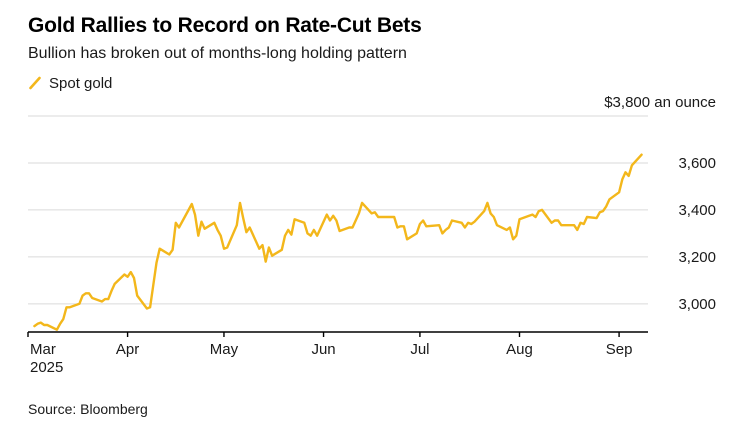 This screenshot has width=747, height=437. What do you see at coordinates (88, 409) in the screenshot?
I see `source-label: Source: Bloomberg` at bounding box center [88, 409].